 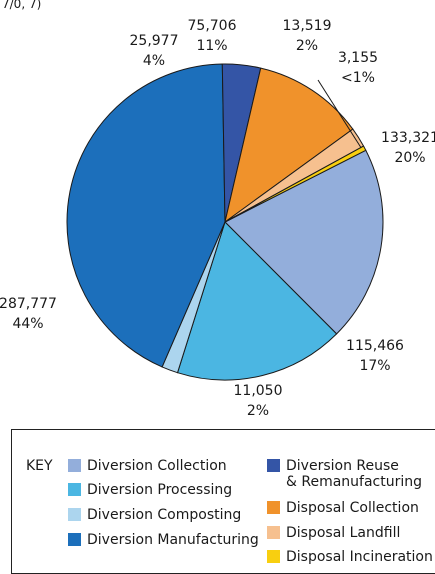 What do you see at coordinates (359, 557) in the screenshot?
I see `legend-label: Disposal Incineration` at bounding box center [359, 557].